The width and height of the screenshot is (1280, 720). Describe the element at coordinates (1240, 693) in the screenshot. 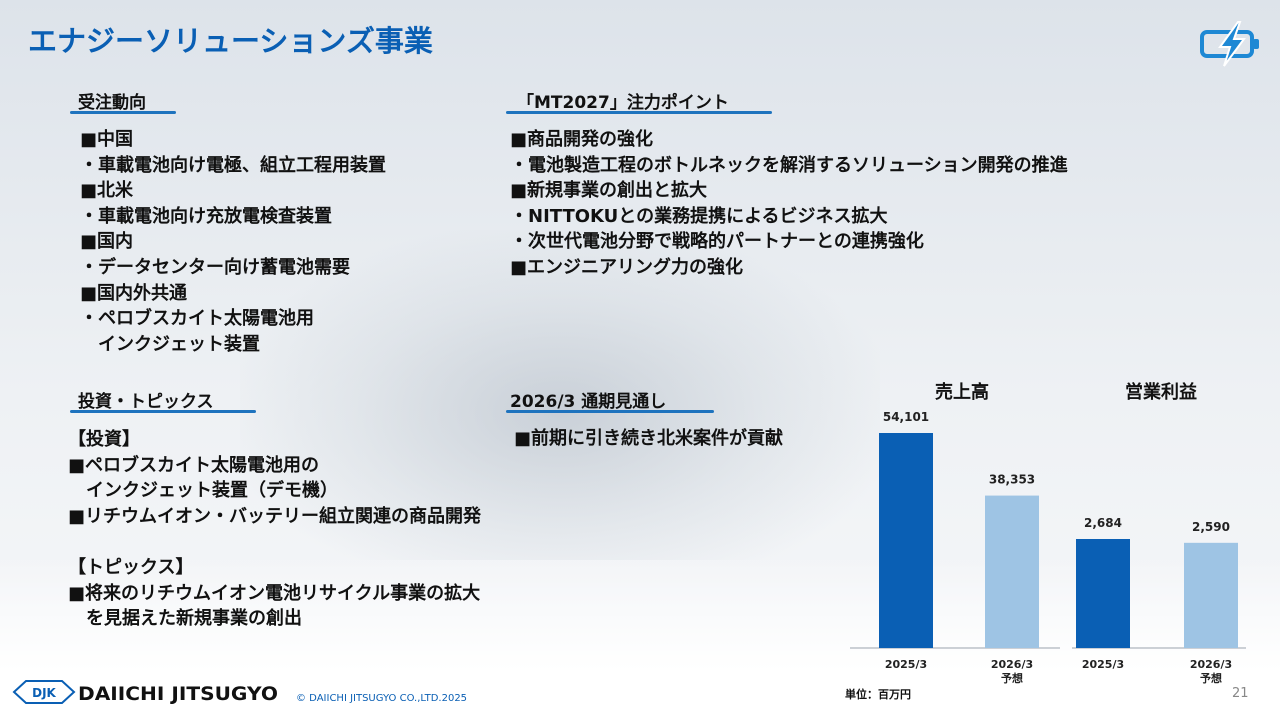

I see `page-number: 21` at that location.